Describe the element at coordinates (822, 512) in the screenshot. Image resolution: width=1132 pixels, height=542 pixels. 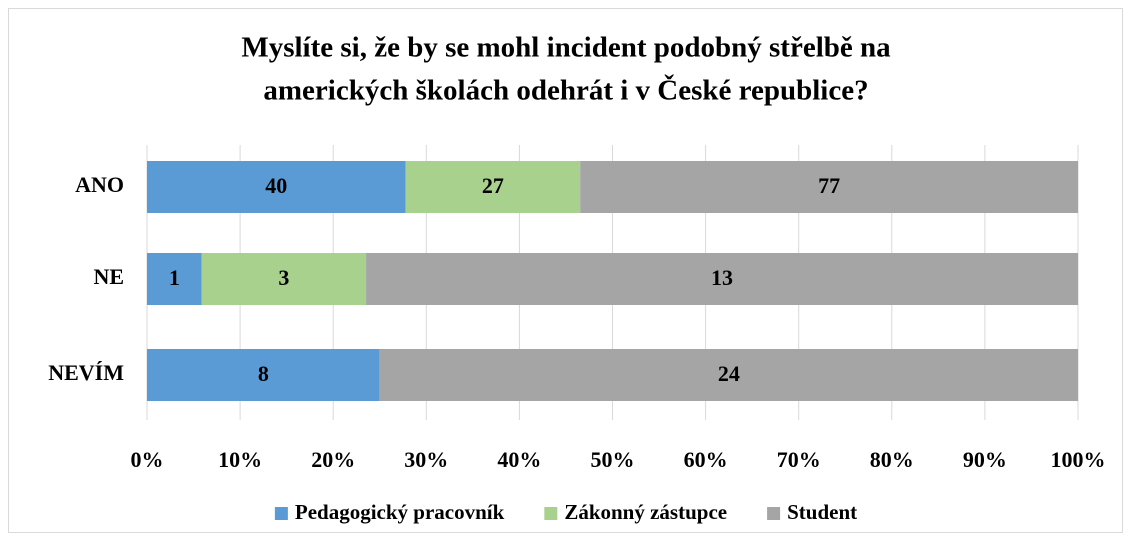
I see `legend-label: Student` at that location.